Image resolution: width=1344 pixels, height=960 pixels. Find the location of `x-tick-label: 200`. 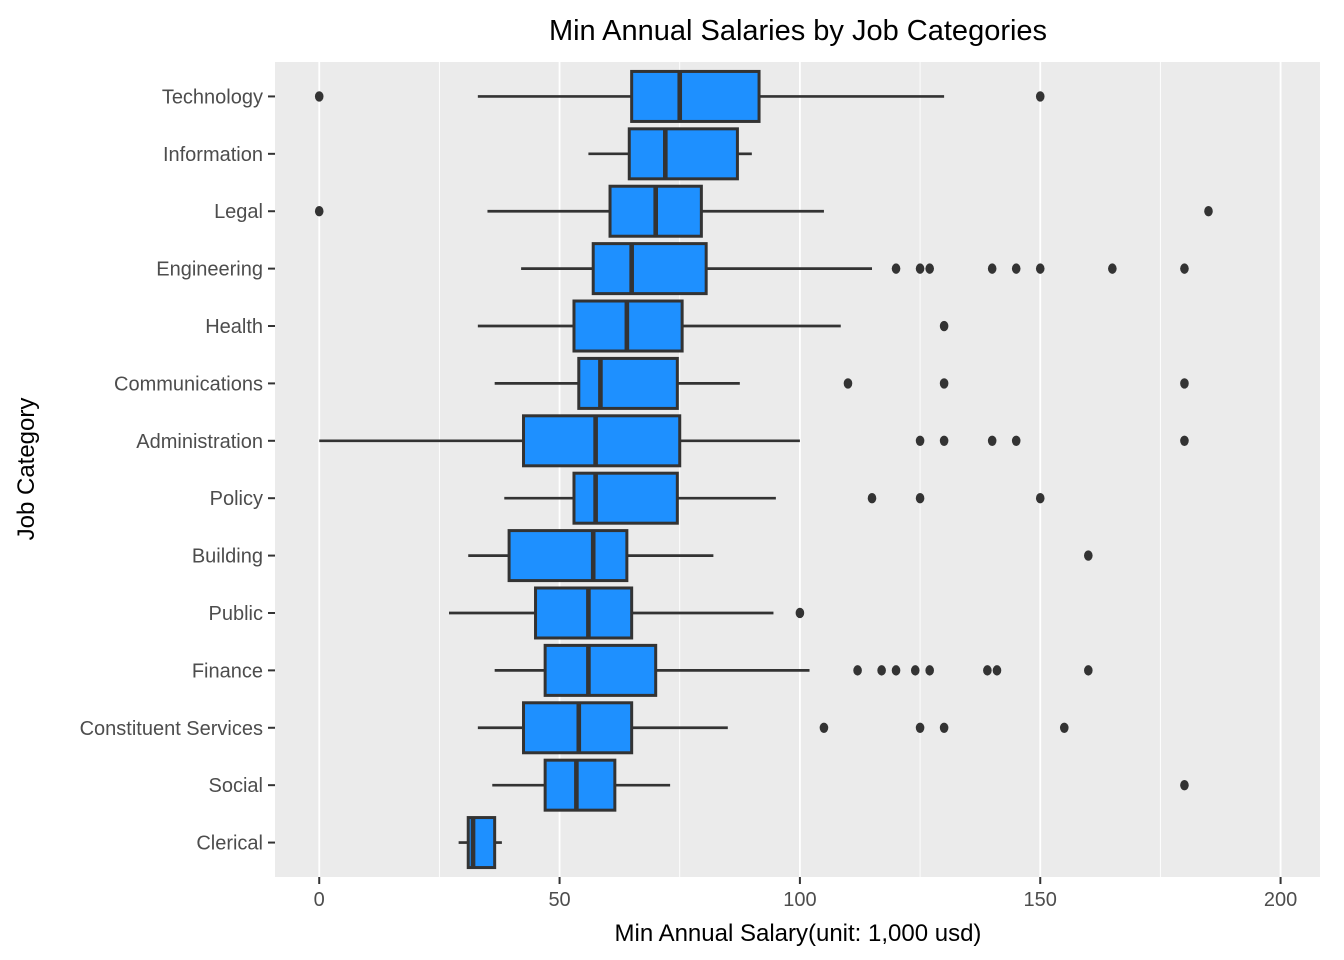

x-tick-label: 200 is located at coordinates (1280, 900).